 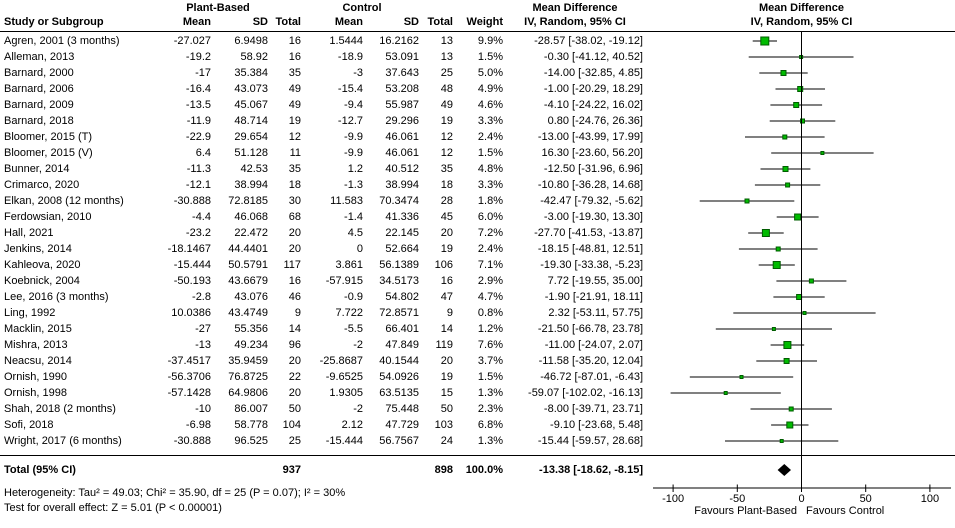 I want to click on c-mean: 2.12, so click(x=352, y=425).